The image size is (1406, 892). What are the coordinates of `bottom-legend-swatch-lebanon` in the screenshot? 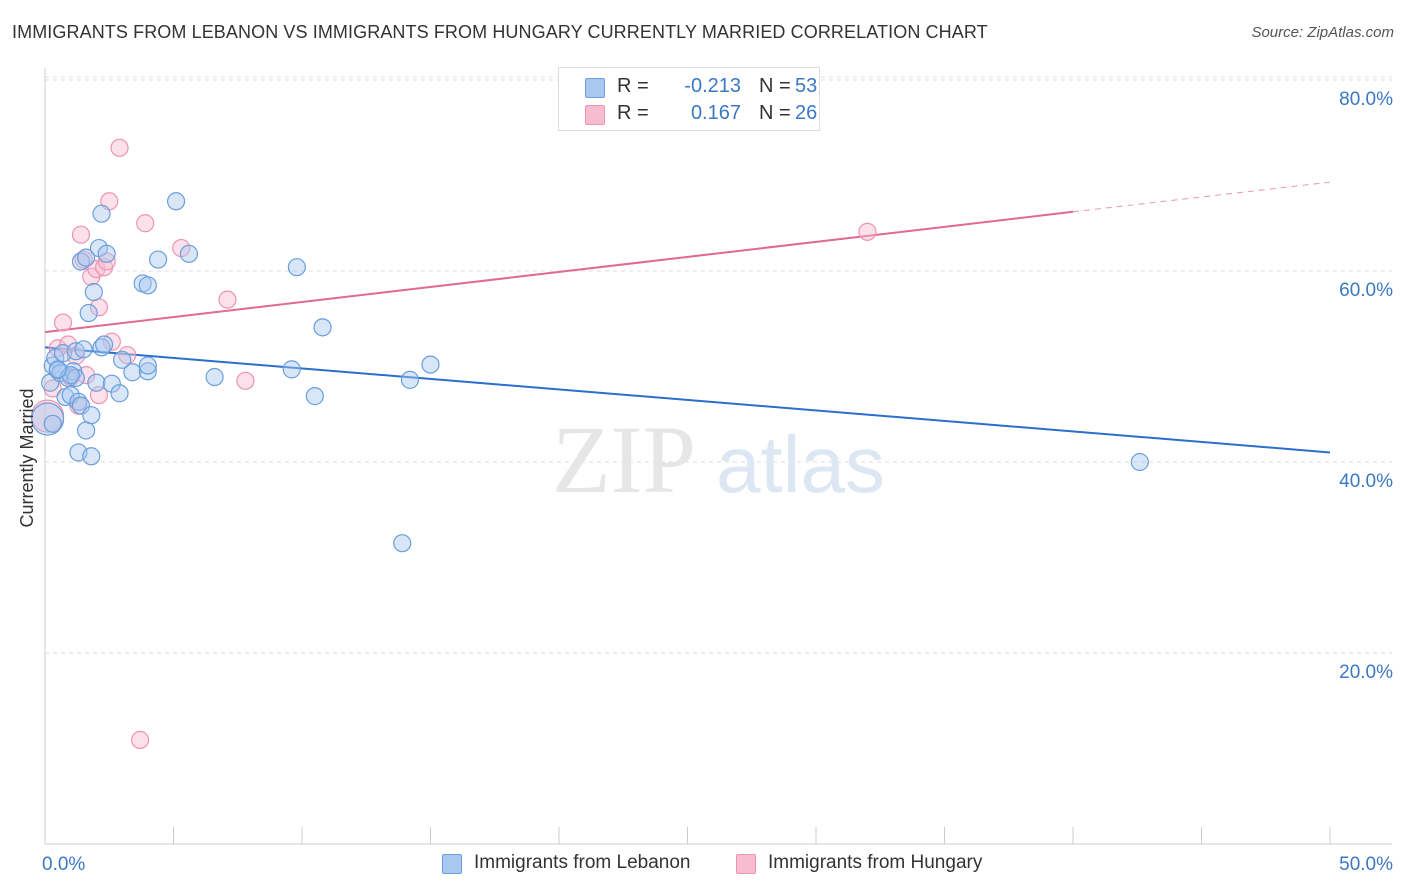 It's located at (452, 864).